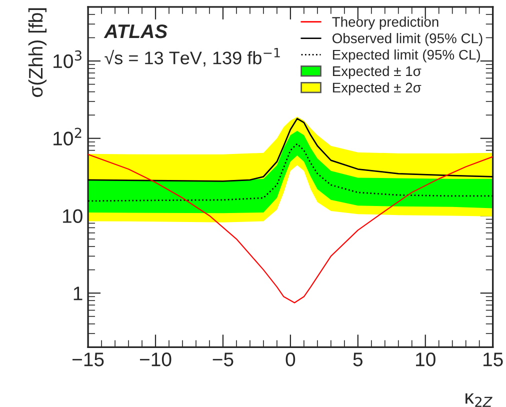  What do you see at coordinates (37, 52) in the screenshot?
I see `y-axis-title: σ(Zhh) [fb]` at bounding box center [37, 52].